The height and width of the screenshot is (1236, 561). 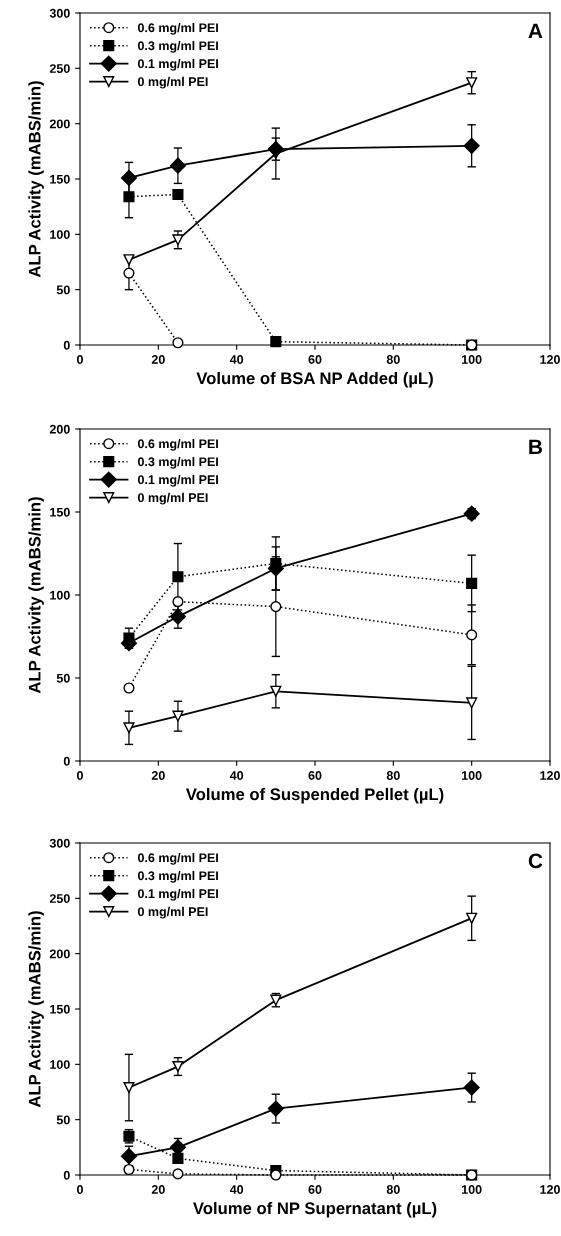 I want to click on annotation: C, so click(x=535, y=861).